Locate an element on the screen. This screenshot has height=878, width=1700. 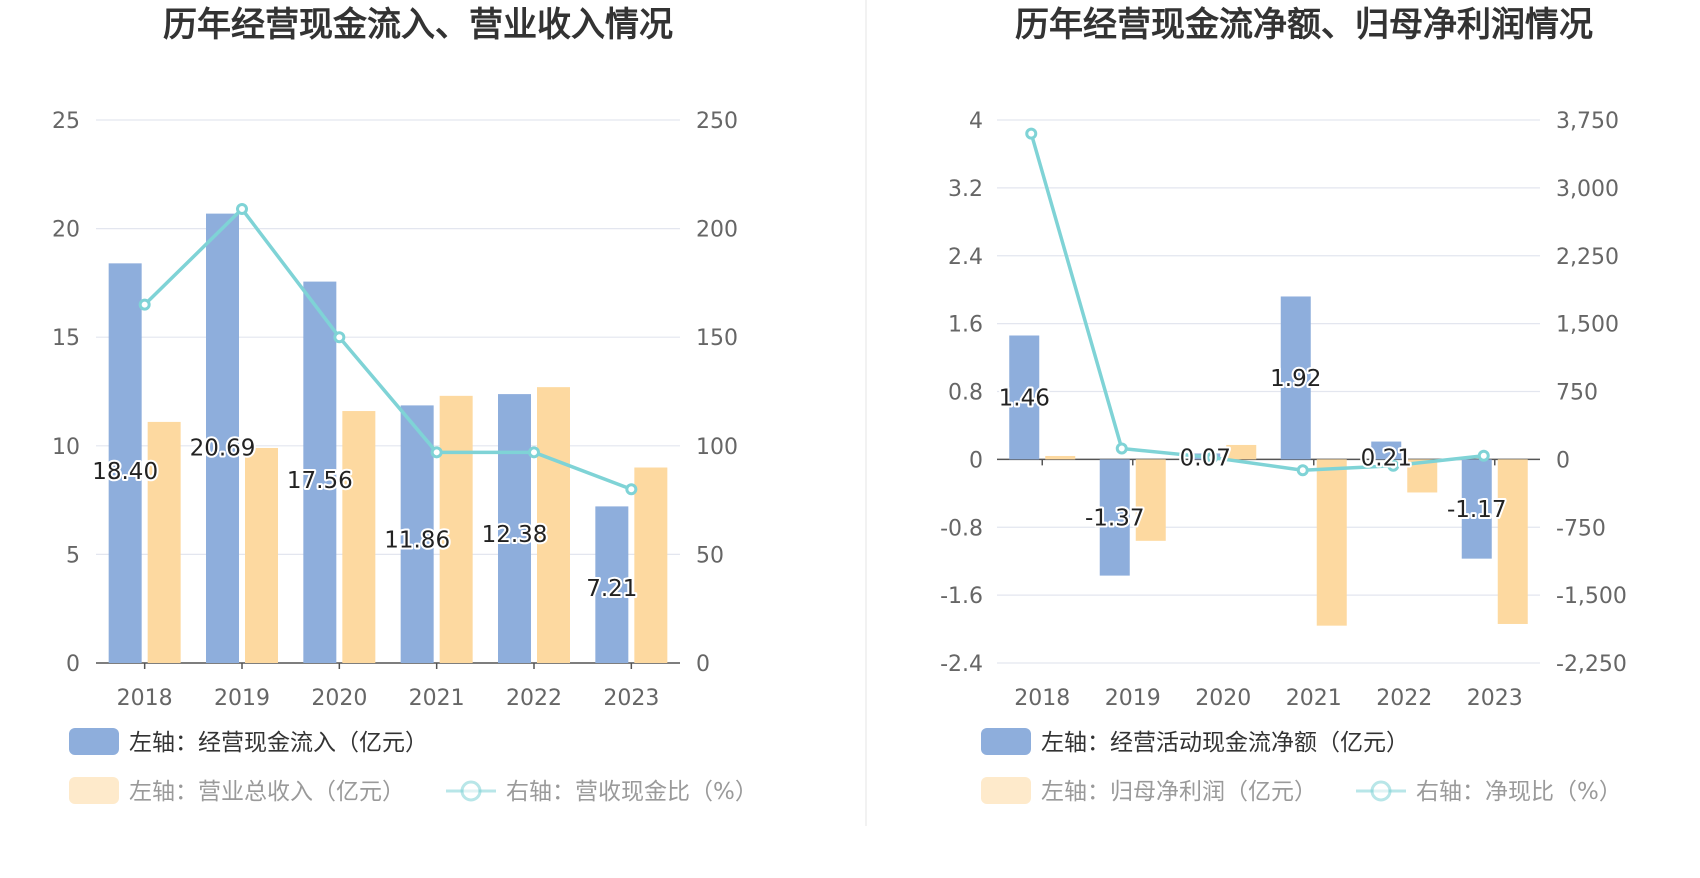
data-label: 0.07 is located at coordinates (1205, 458).